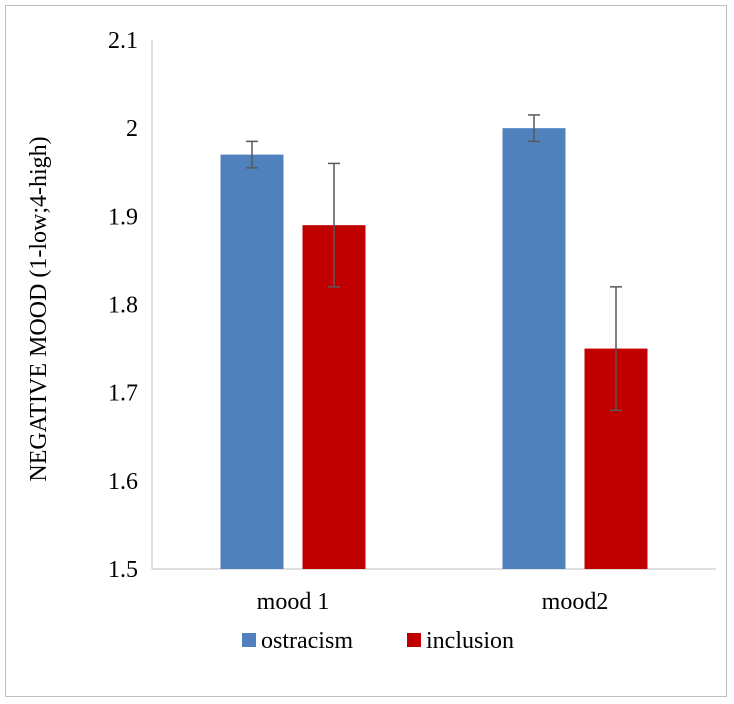 This screenshot has height=704, width=734. I want to click on x-tick-label: mood2, so click(575, 602).